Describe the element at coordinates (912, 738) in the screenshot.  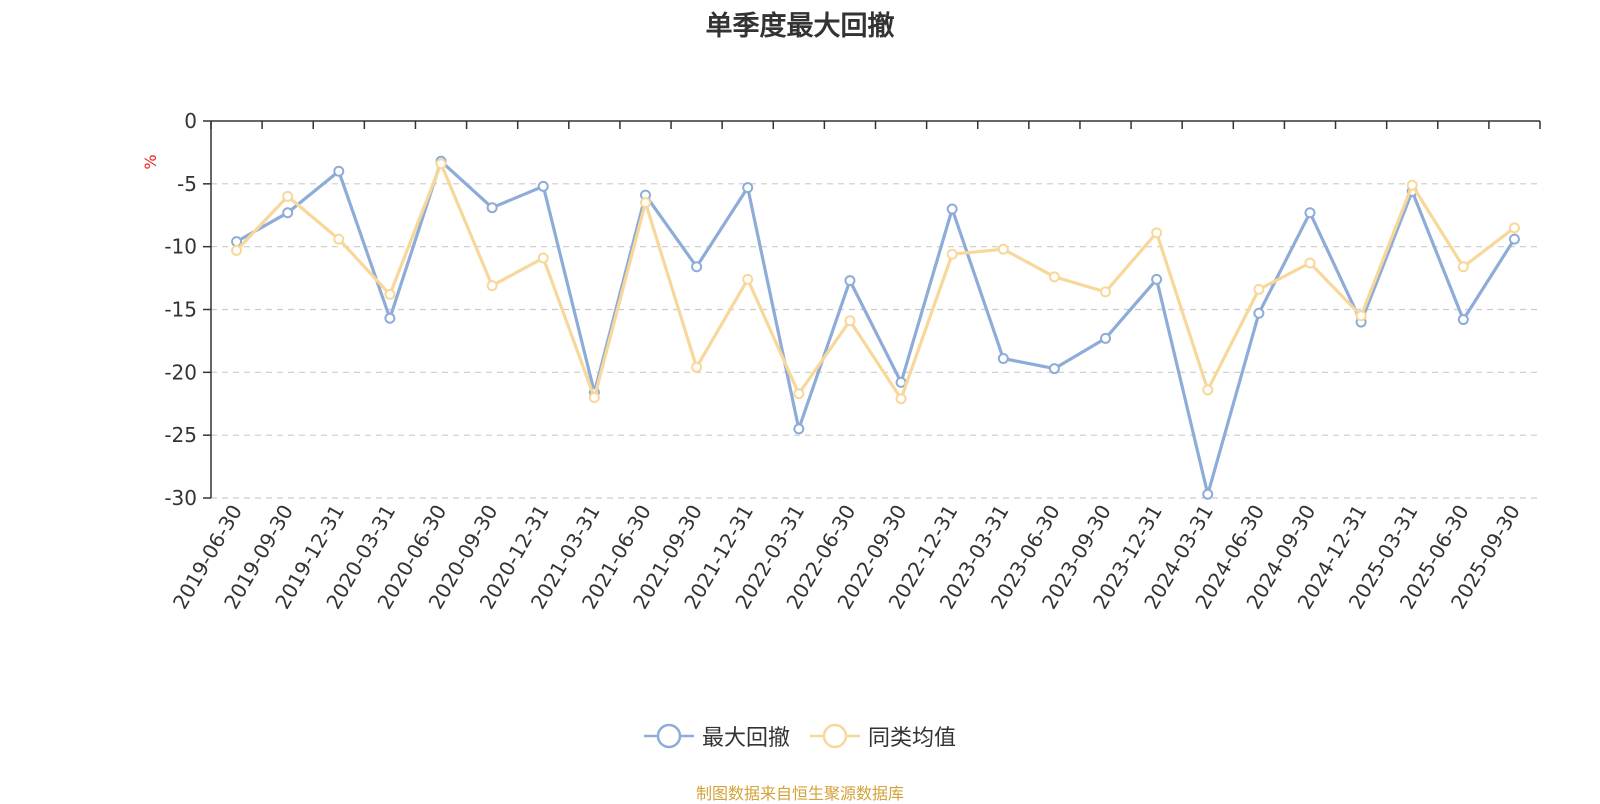
I see `legend-label: 同类均值` at that location.